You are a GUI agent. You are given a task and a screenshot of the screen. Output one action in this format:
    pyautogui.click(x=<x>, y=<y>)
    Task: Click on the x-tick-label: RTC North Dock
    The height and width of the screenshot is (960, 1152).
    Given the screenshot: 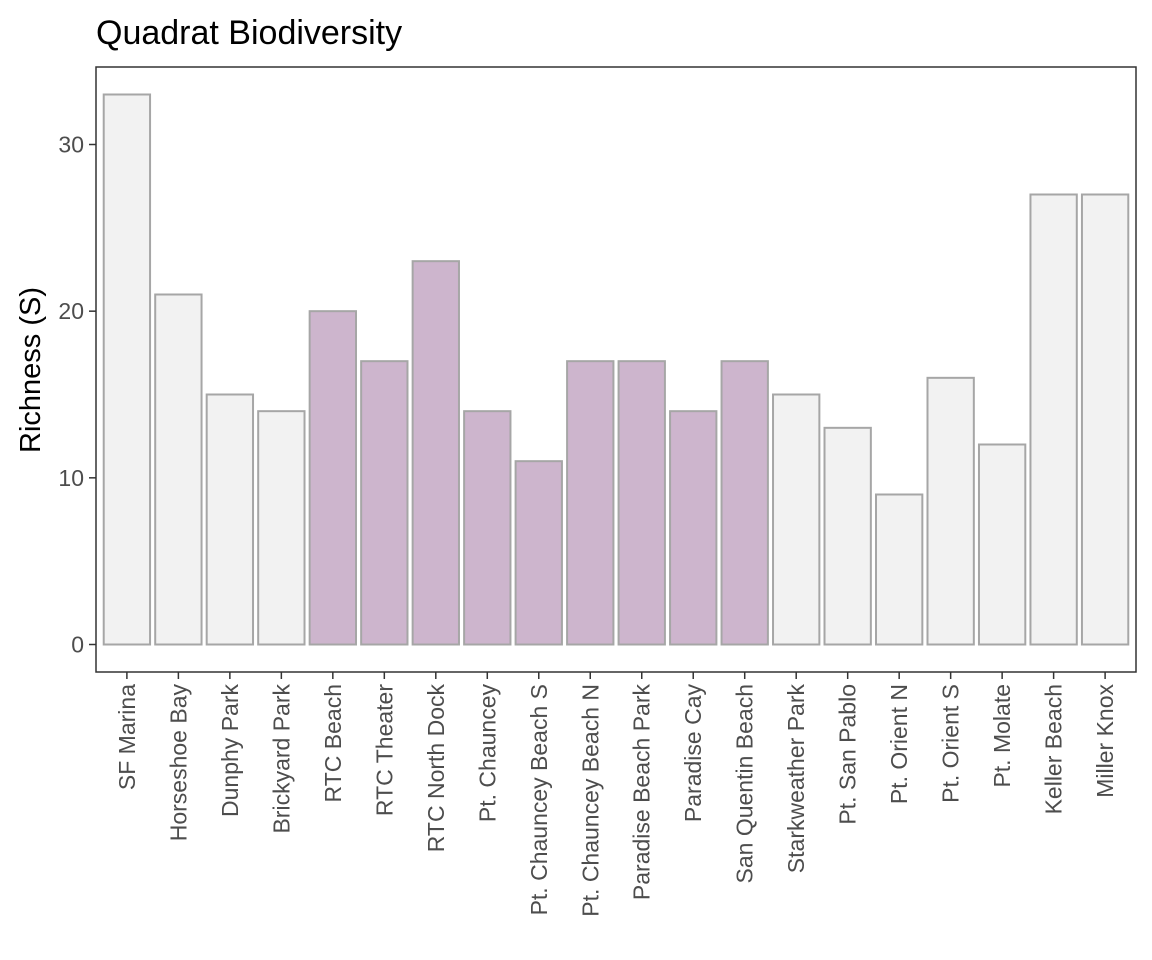 What is the action you would take?
    pyautogui.click(x=436, y=768)
    